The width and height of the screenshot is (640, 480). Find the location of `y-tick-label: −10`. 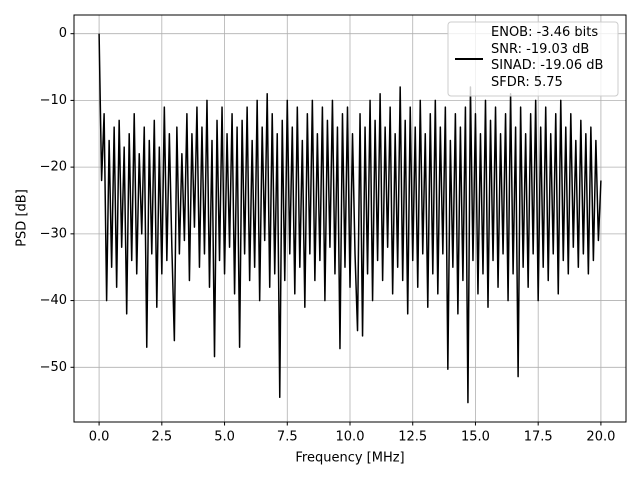

y-tick-label: −10 is located at coordinates (53, 100).